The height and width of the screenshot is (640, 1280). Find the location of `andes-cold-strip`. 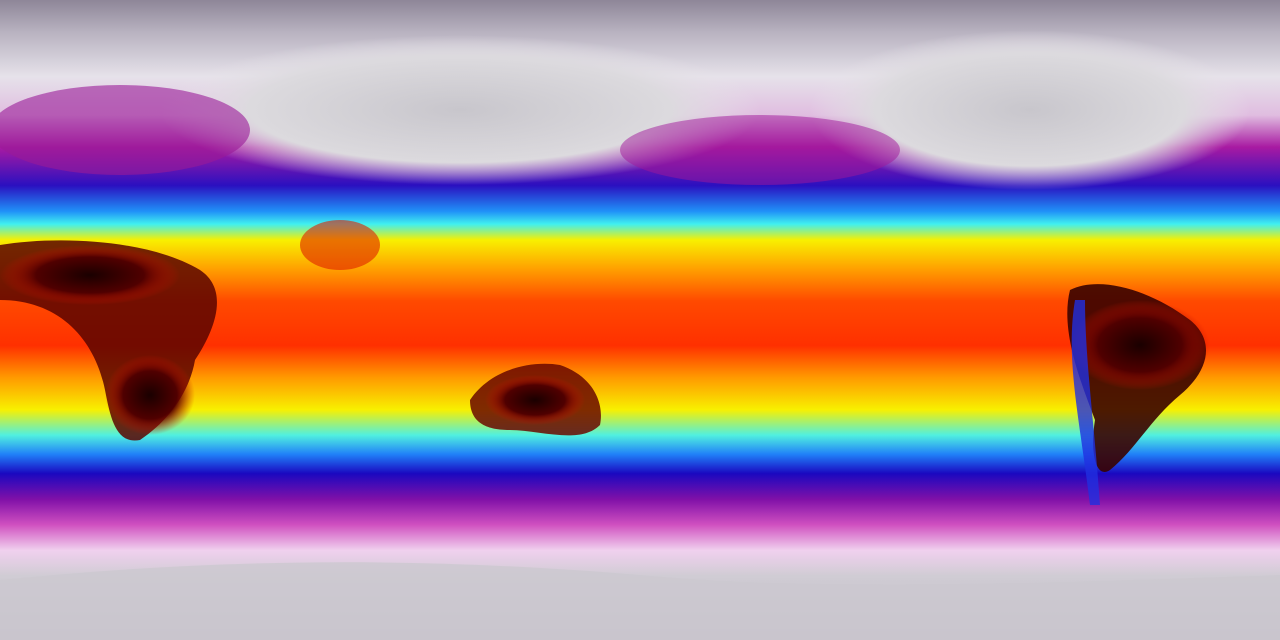

andes-cold-strip is located at coordinates (1085, 402).